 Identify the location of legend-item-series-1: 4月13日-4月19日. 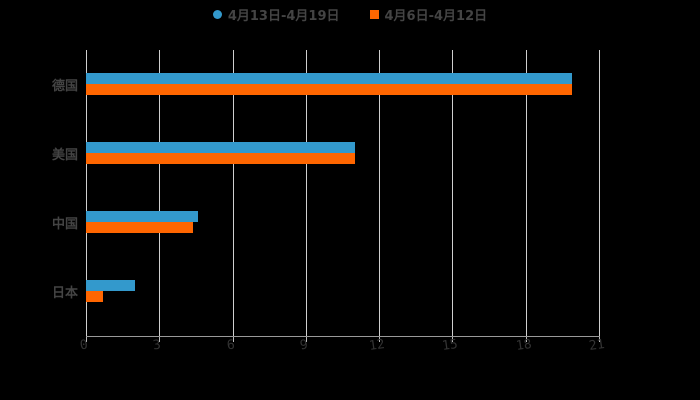
(276, 14).